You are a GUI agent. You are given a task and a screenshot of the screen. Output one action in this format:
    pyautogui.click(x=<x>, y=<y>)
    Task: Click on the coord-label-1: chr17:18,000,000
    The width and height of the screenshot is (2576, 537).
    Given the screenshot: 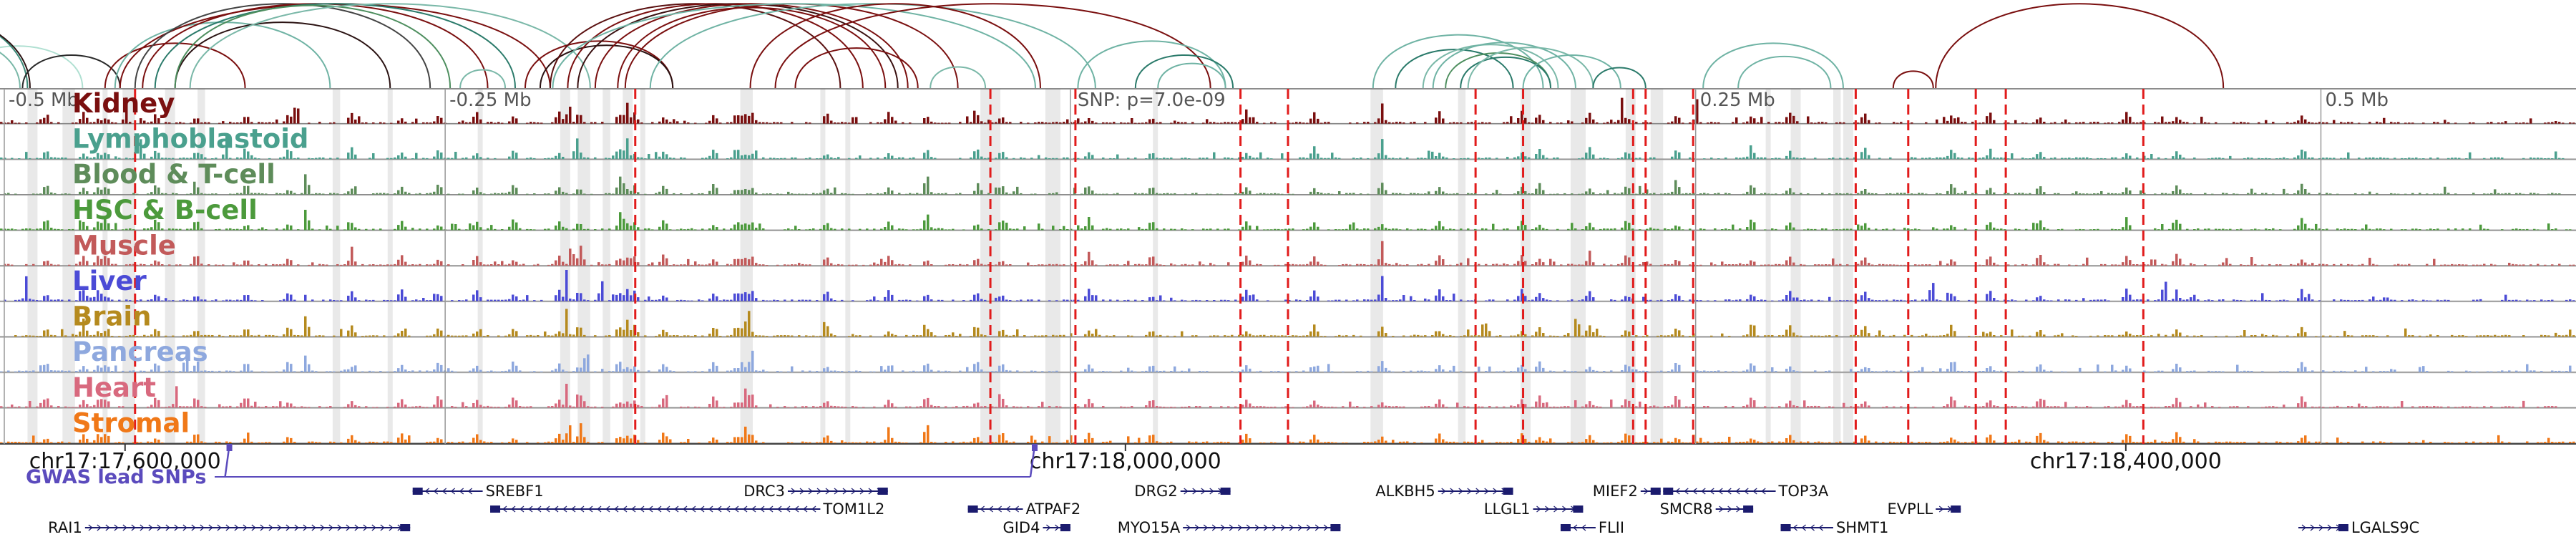 What is the action you would take?
    pyautogui.click(x=1125, y=461)
    